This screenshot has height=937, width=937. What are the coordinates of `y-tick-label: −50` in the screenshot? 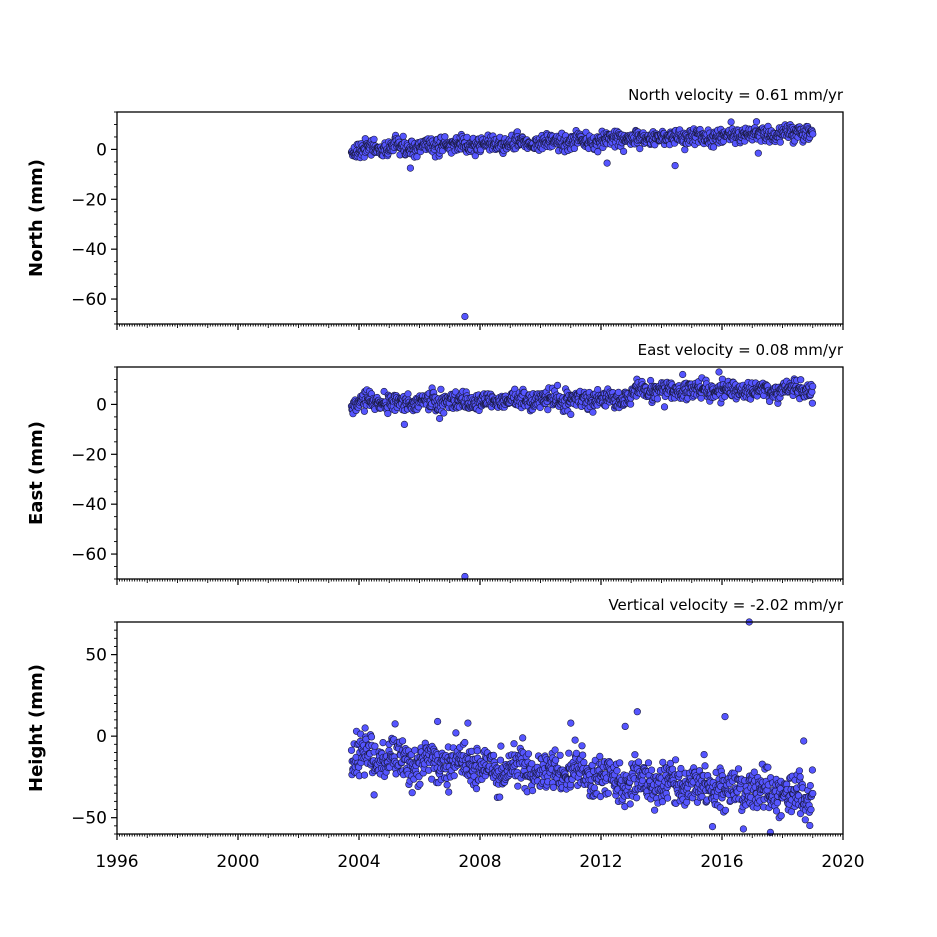 It's located at (89, 819).